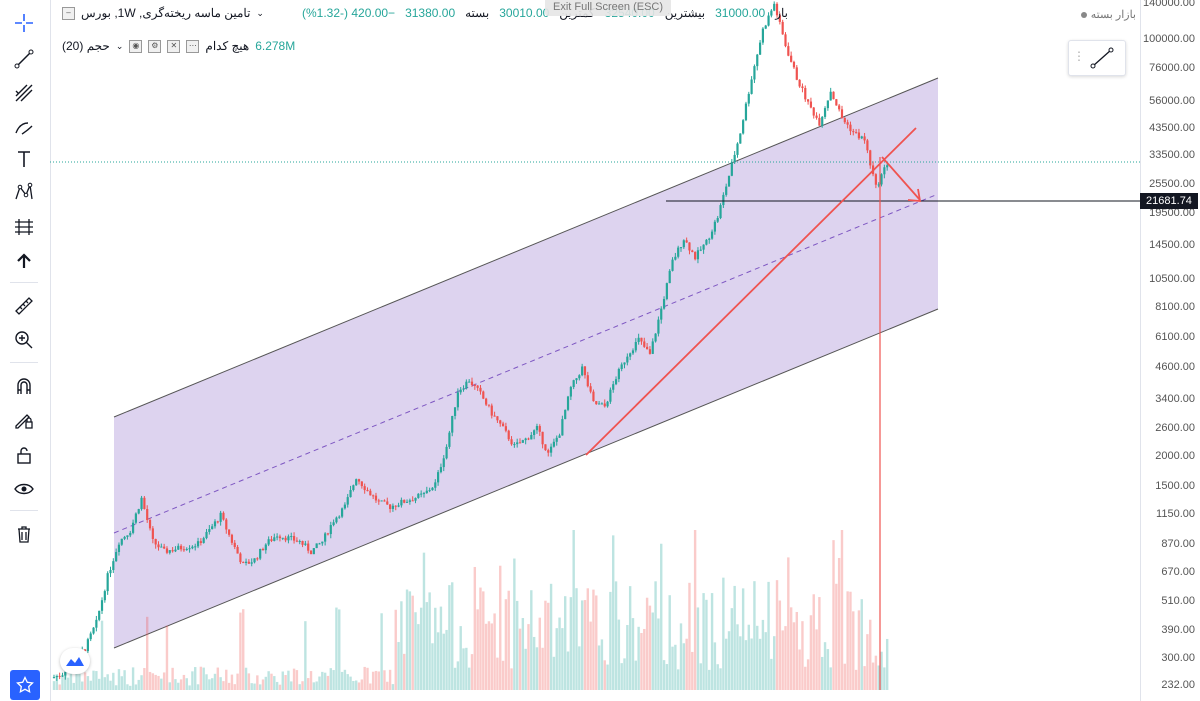 The width and height of the screenshot is (1200, 701). I want to click on zoom-in-icon, so click(24, 340).